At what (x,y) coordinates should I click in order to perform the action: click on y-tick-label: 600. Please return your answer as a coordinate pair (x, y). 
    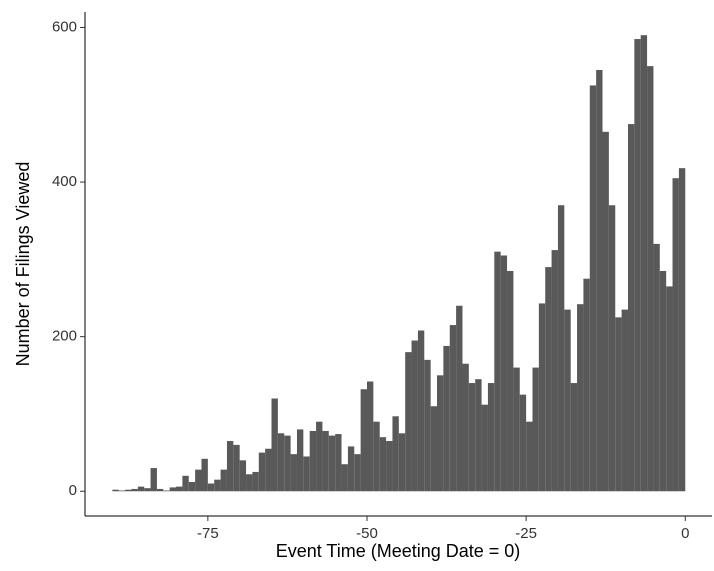
    Looking at the image, I should click on (64, 26).